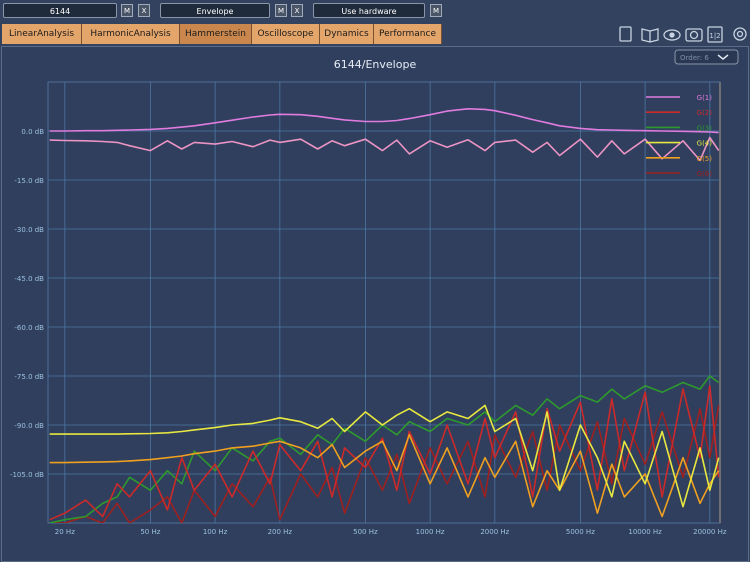 The height and width of the screenshot is (562, 750). Describe the element at coordinates (150, 532) in the screenshot. I see `x-tick-label: 50 Hz` at that location.